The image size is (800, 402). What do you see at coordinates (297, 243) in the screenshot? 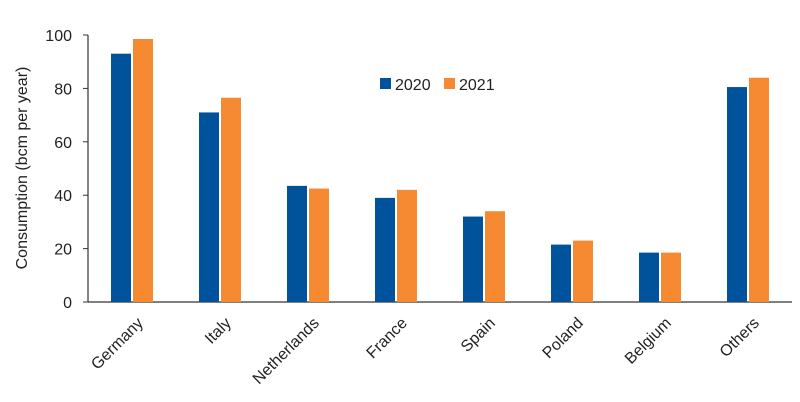
I see `bar-netherlands-2020` at bounding box center [297, 243].